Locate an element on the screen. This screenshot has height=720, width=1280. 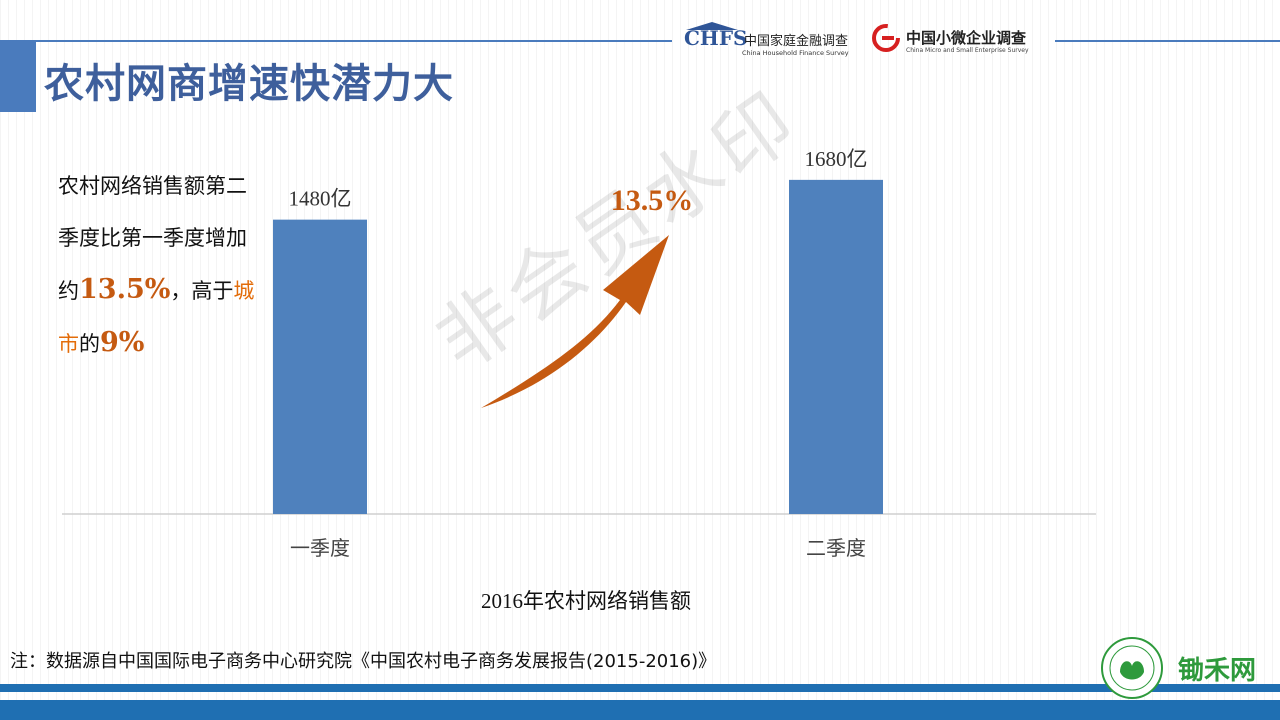
brand-logo: 锄禾网 is located at coordinates (1189, 668).